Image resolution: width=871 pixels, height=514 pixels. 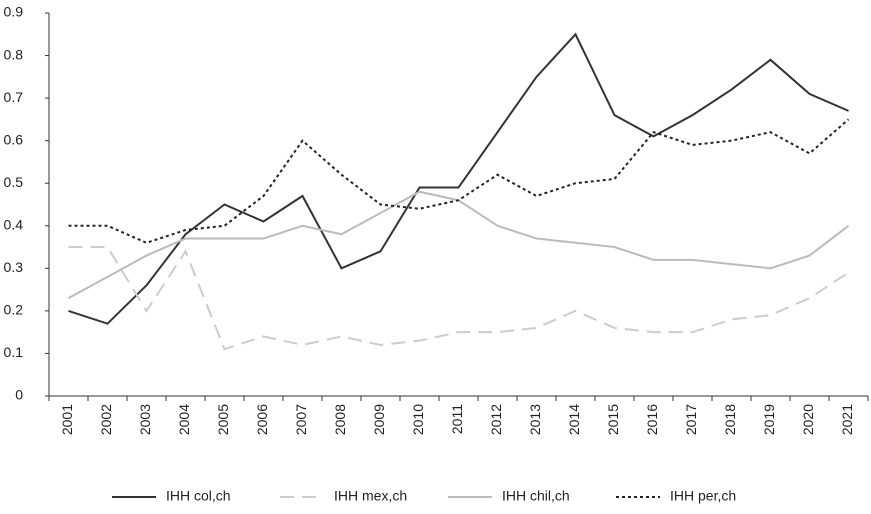 What do you see at coordinates (418, 419) in the screenshot?
I see `x-tick-label: 2010` at bounding box center [418, 419].